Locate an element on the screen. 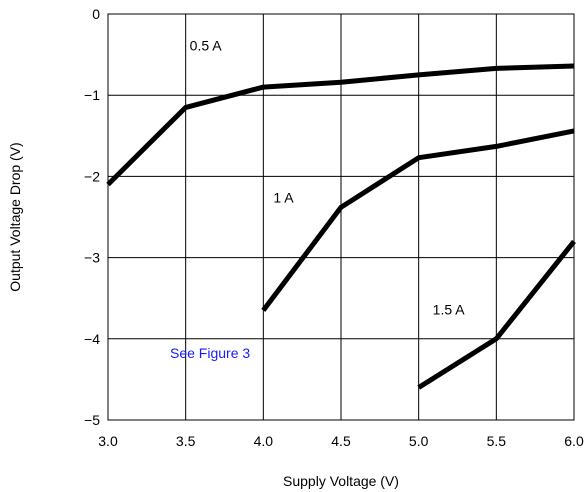 The height and width of the screenshot is (492, 588). x-tick-label: 3.0 is located at coordinates (108, 441).